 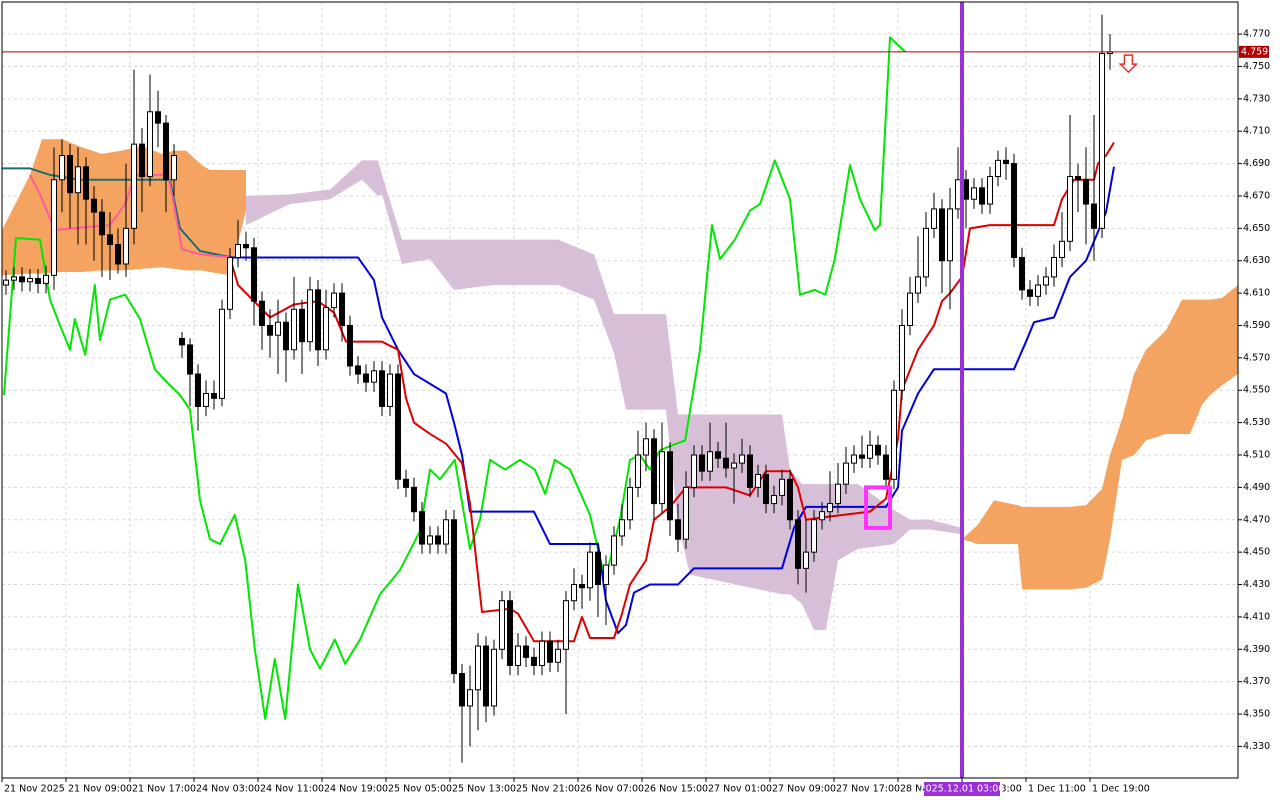 What do you see at coordinates (1256, 34) in the screenshot?
I see `y-tick-label: 4.770` at bounding box center [1256, 34].